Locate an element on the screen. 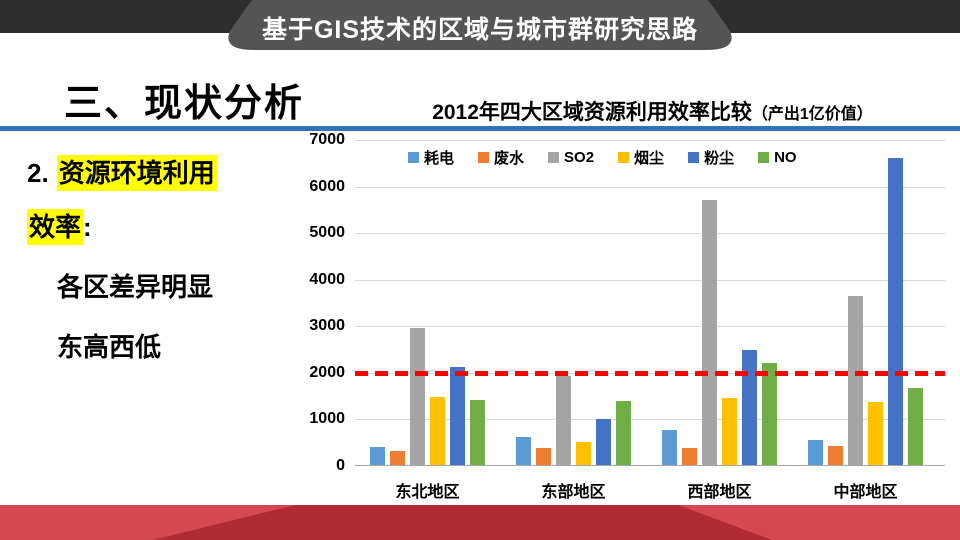 Image resolution: width=960 pixels, height=540 pixels. x-tick-label-东北地区: 东北地区 is located at coordinates (427, 492).